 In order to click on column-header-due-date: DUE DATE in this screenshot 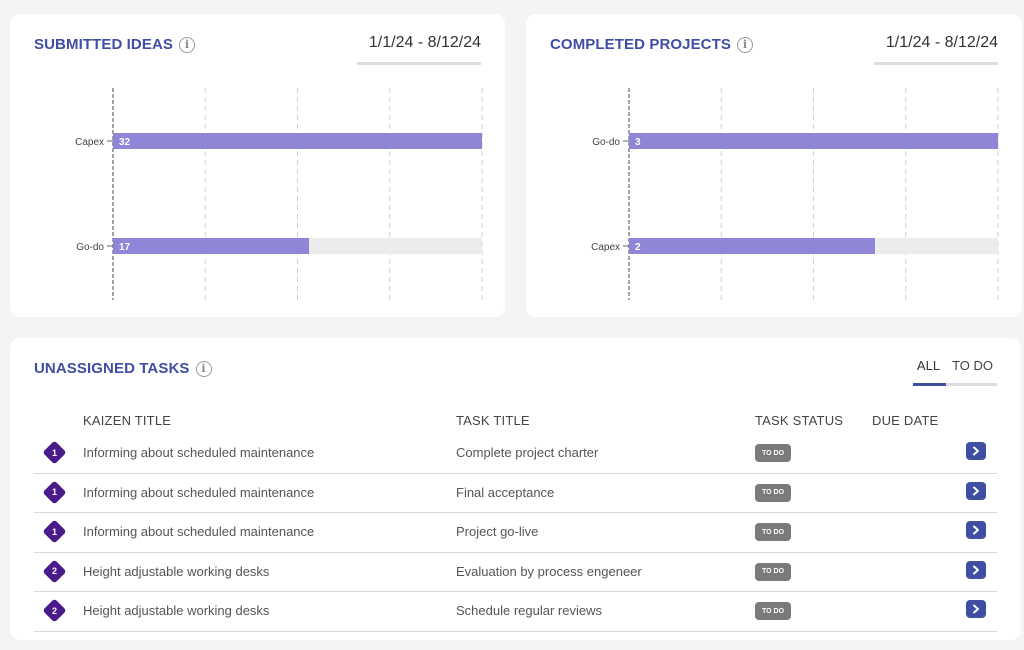, I will do `click(905, 420)`.